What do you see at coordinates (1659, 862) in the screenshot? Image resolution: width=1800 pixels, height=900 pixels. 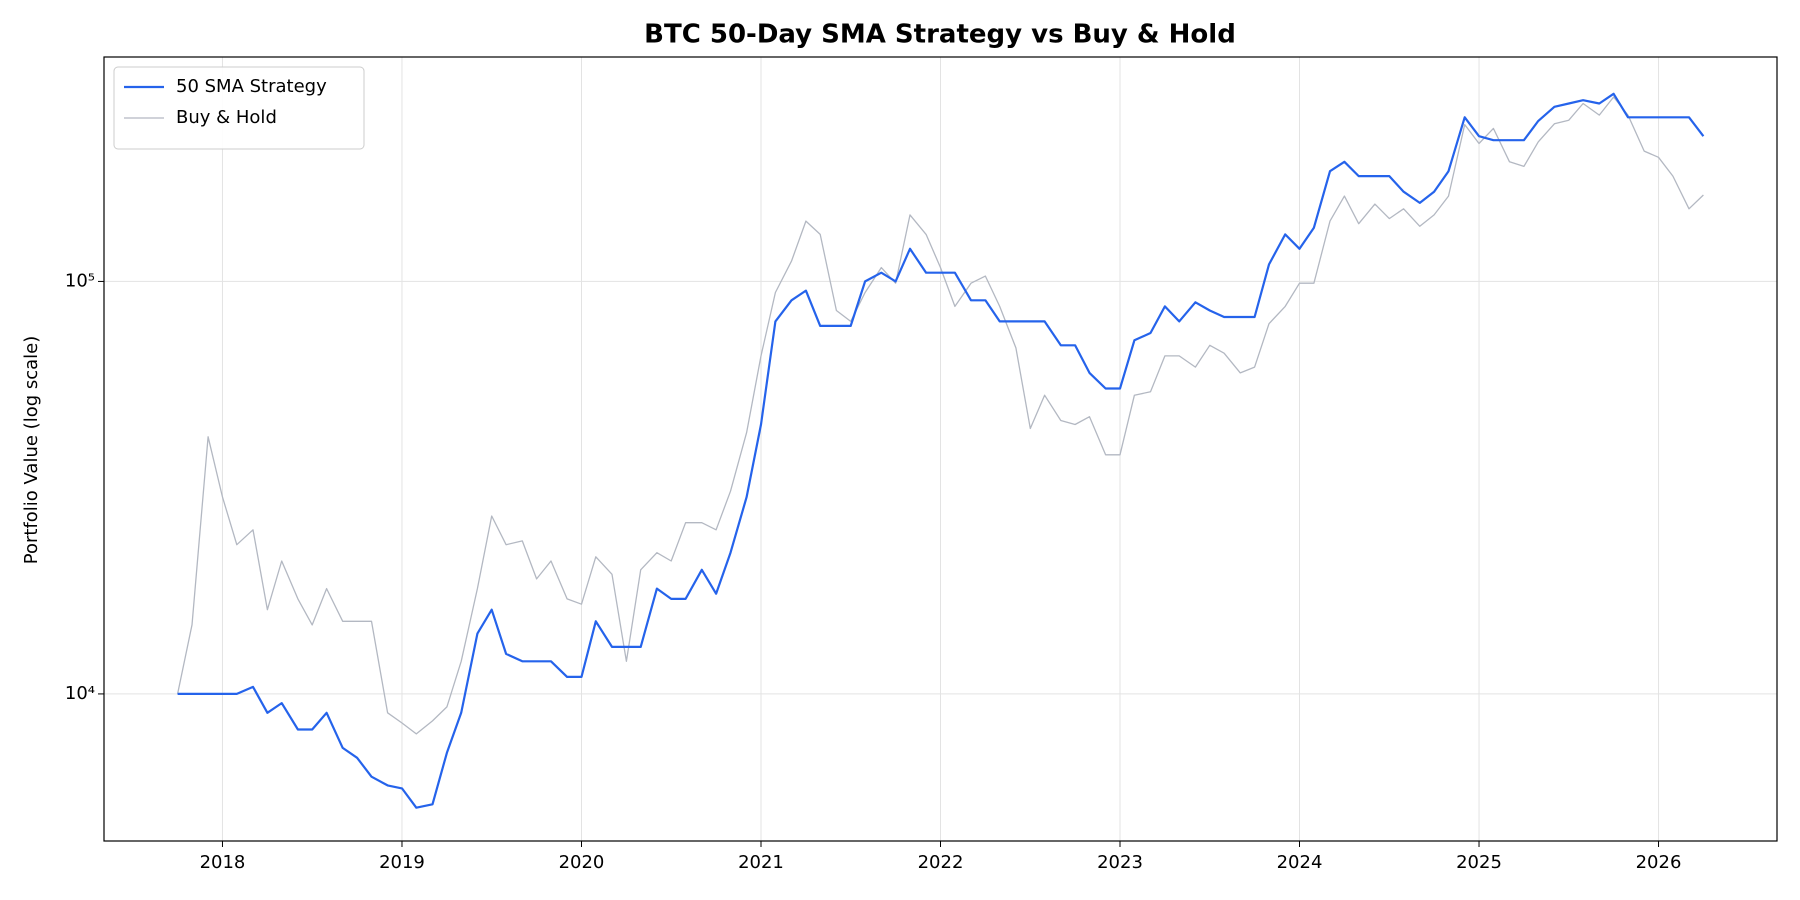 I see `x-tick-label: 2026` at bounding box center [1659, 862].